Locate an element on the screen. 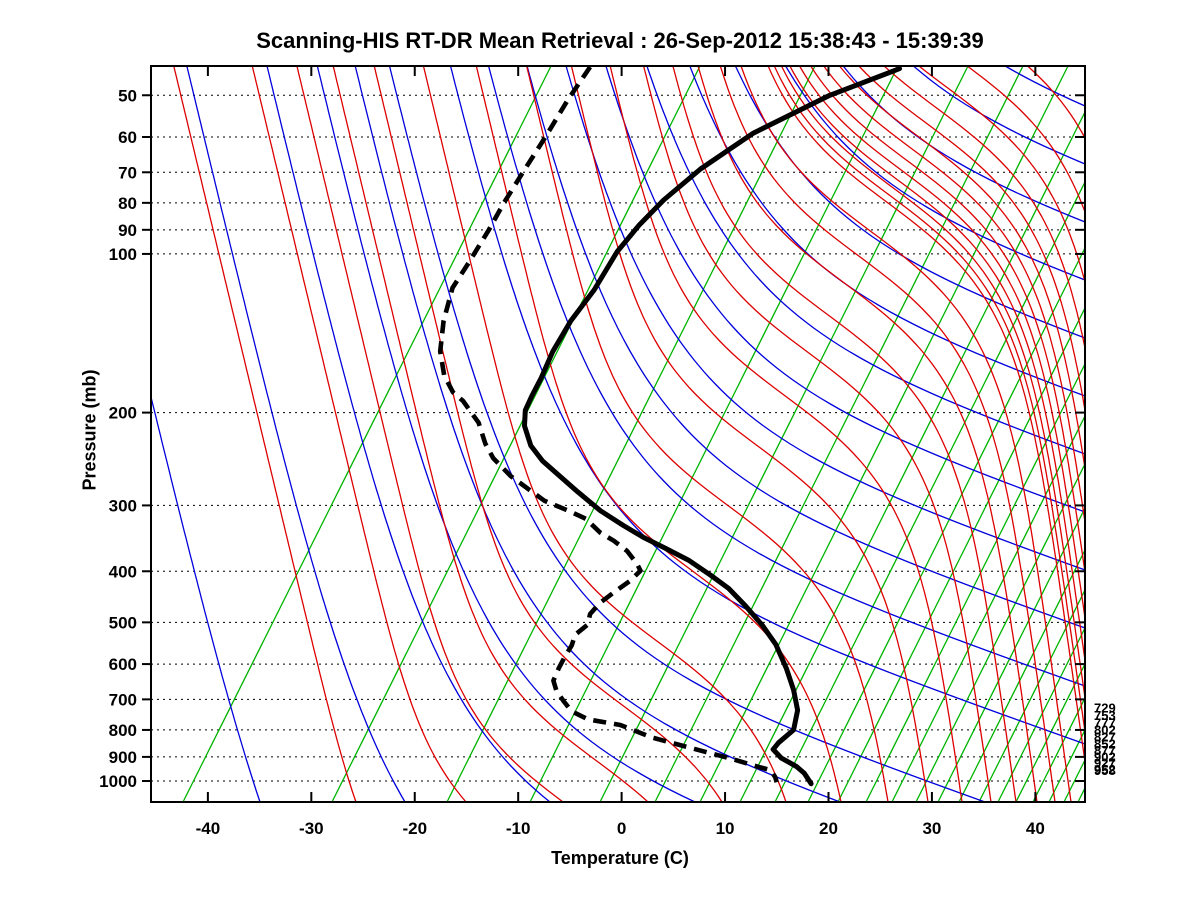 The image size is (1200, 900). level-label: 952 is located at coordinates (1105, 769).